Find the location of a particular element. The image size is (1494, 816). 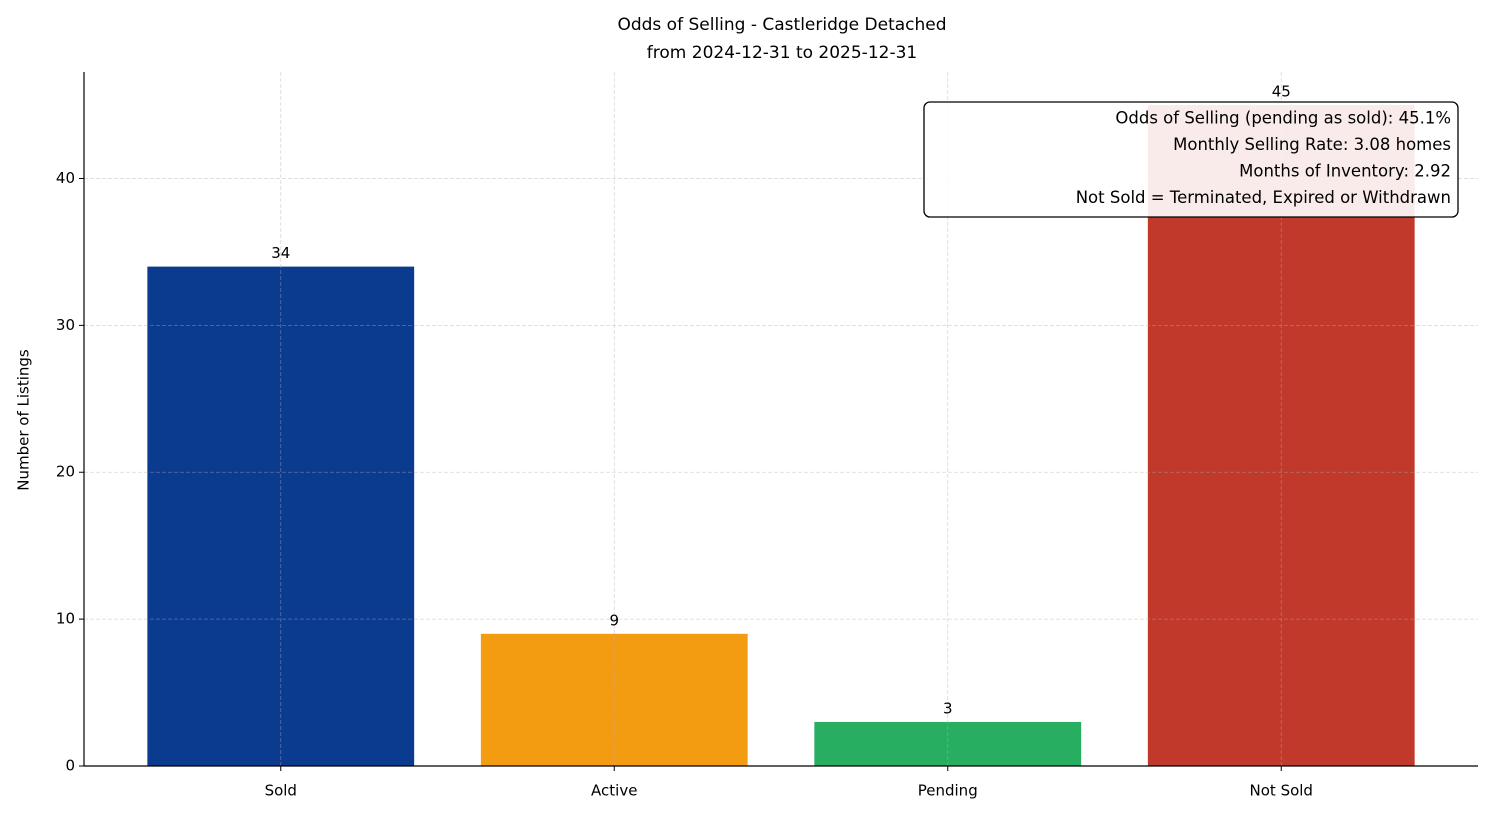

value-label: 9 is located at coordinates (614, 620).